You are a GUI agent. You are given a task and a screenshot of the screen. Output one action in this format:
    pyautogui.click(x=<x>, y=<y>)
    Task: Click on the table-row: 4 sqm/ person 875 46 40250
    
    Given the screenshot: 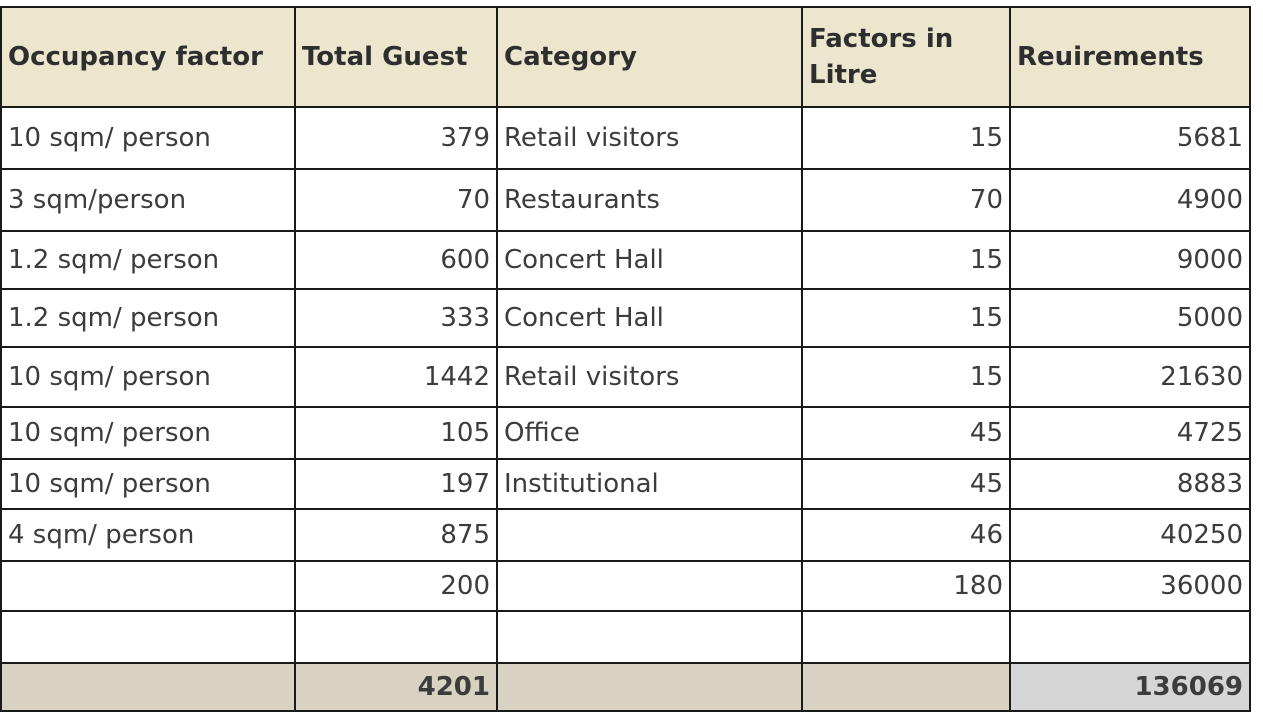 What is the action you would take?
    pyautogui.click(x=625, y=535)
    